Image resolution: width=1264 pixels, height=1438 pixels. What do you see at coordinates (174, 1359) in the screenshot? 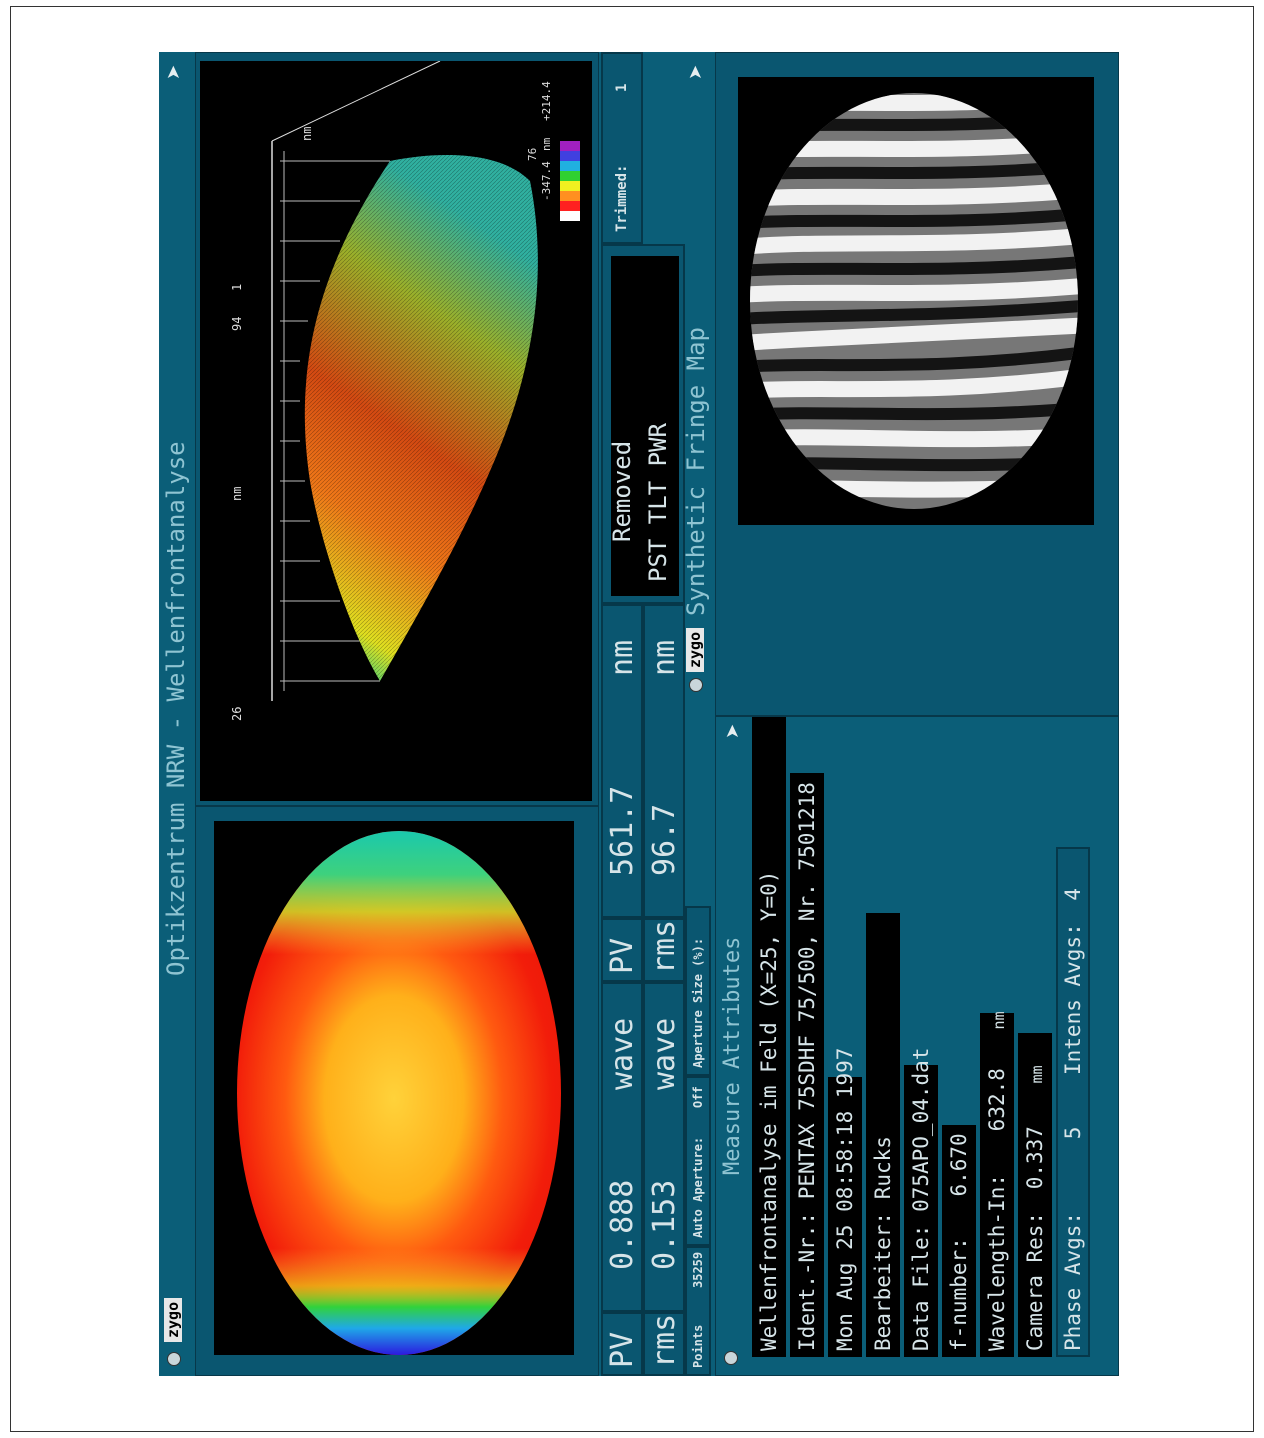
I see `window-menu-icon` at bounding box center [174, 1359].